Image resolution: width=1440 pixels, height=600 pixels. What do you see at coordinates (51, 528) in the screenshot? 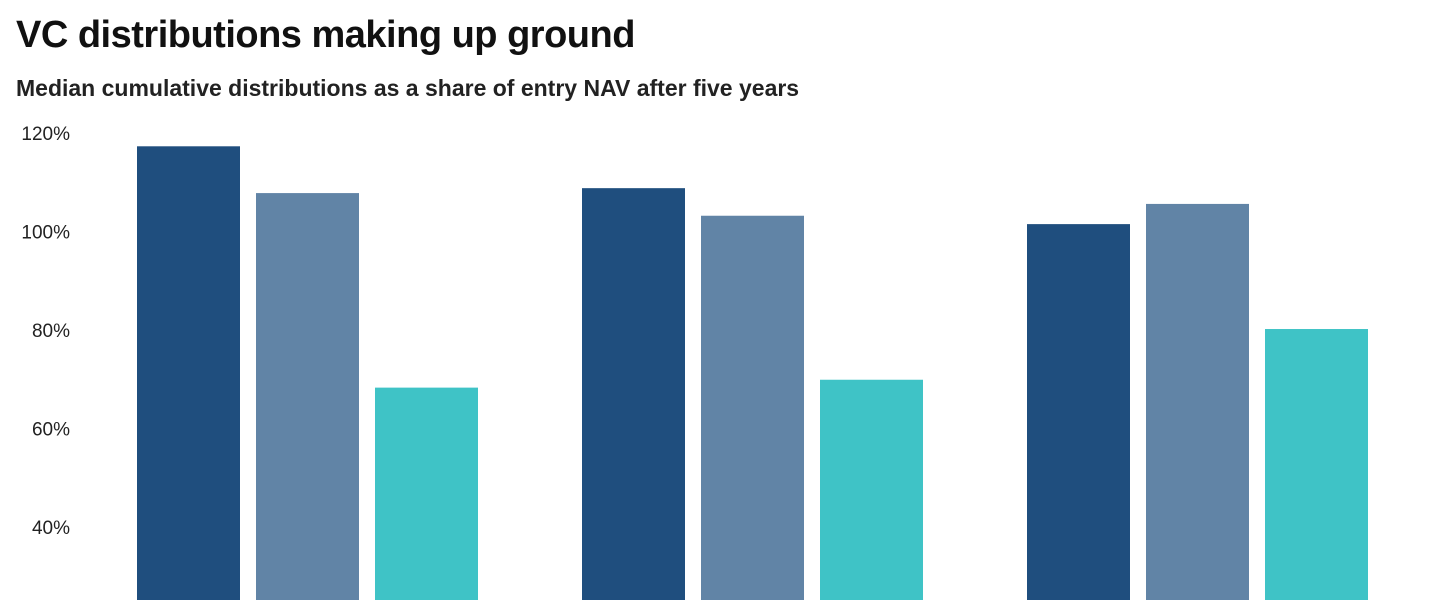
I see `y-tick-label: 40%` at bounding box center [51, 528].